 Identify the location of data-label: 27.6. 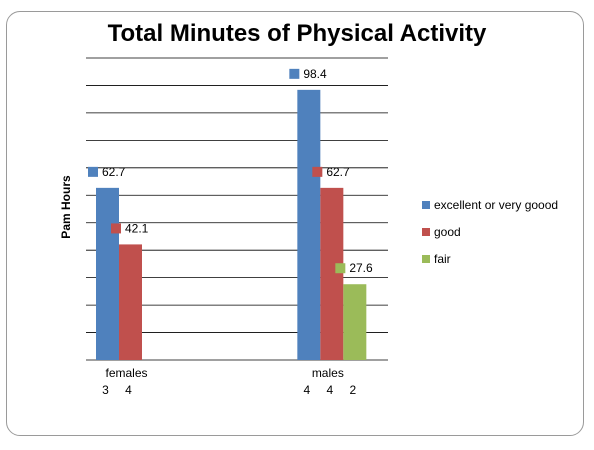
(361, 268).